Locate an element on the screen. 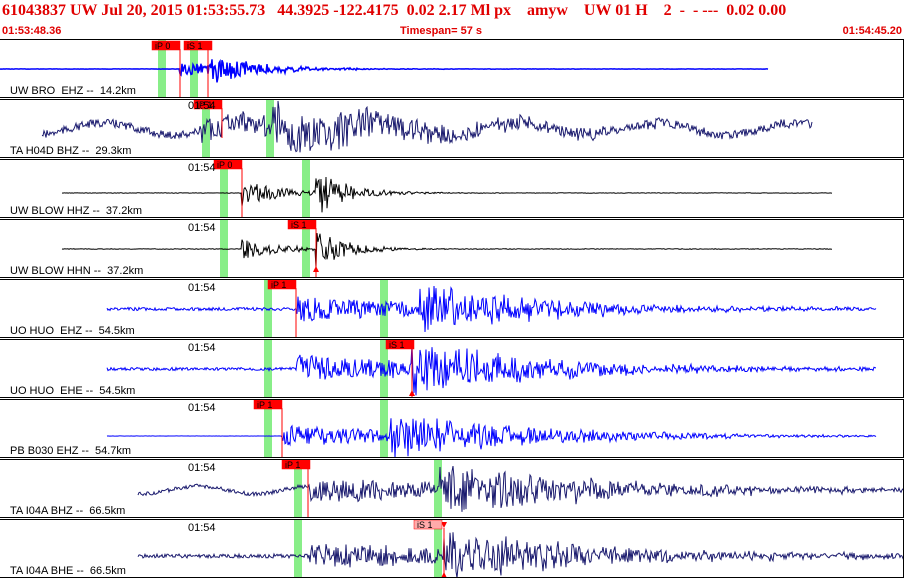 This screenshot has width=905, height=580. trace-panel-uo-huo-ehz: iP 1 01:54 UO HUO EHZ -- 54.5km is located at coordinates (452, 308).